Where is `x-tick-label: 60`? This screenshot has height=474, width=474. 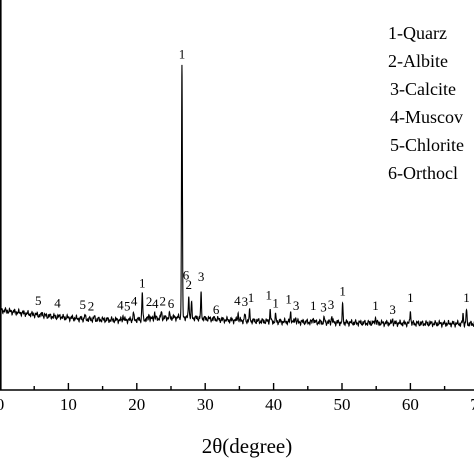
x-tick-label: 60 is located at coordinates (410, 404).